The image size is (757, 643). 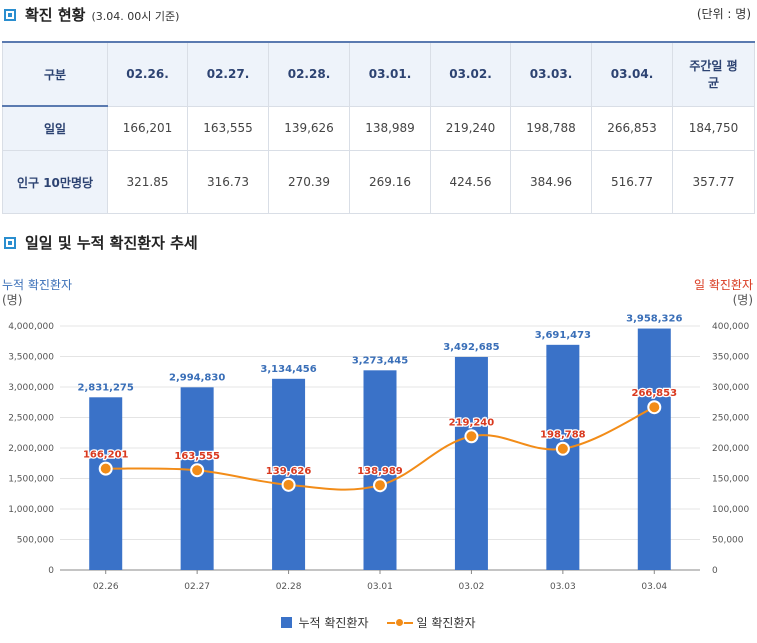 I want to click on table-corner-header: 구분, so click(x=55, y=74).